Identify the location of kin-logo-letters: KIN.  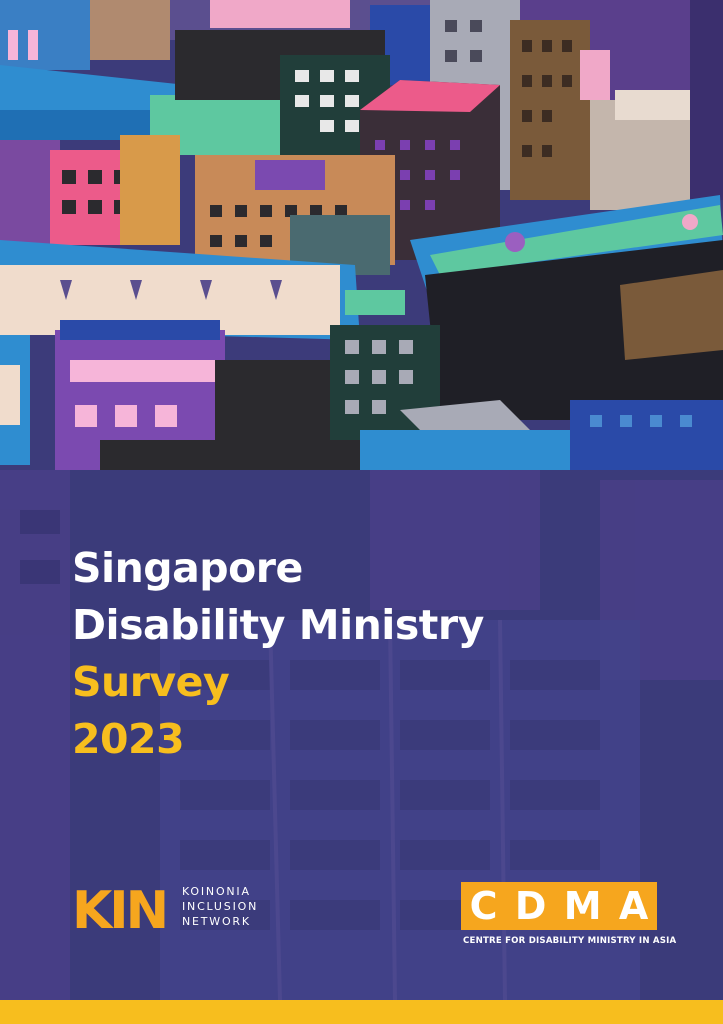
(119, 910).